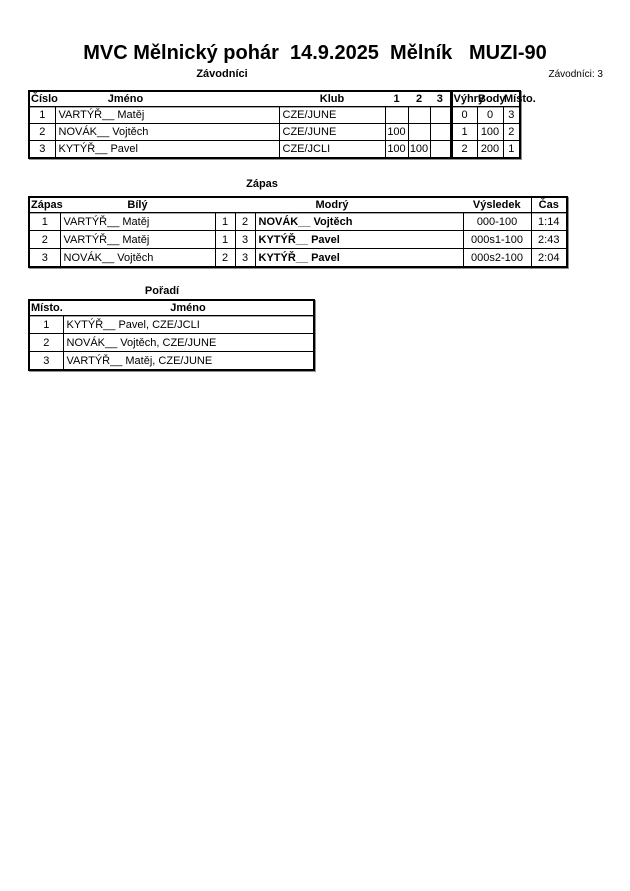 This screenshot has height=891, width=630. What do you see at coordinates (440, 99) in the screenshot?
I see `header-col3: 3` at bounding box center [440, 99].